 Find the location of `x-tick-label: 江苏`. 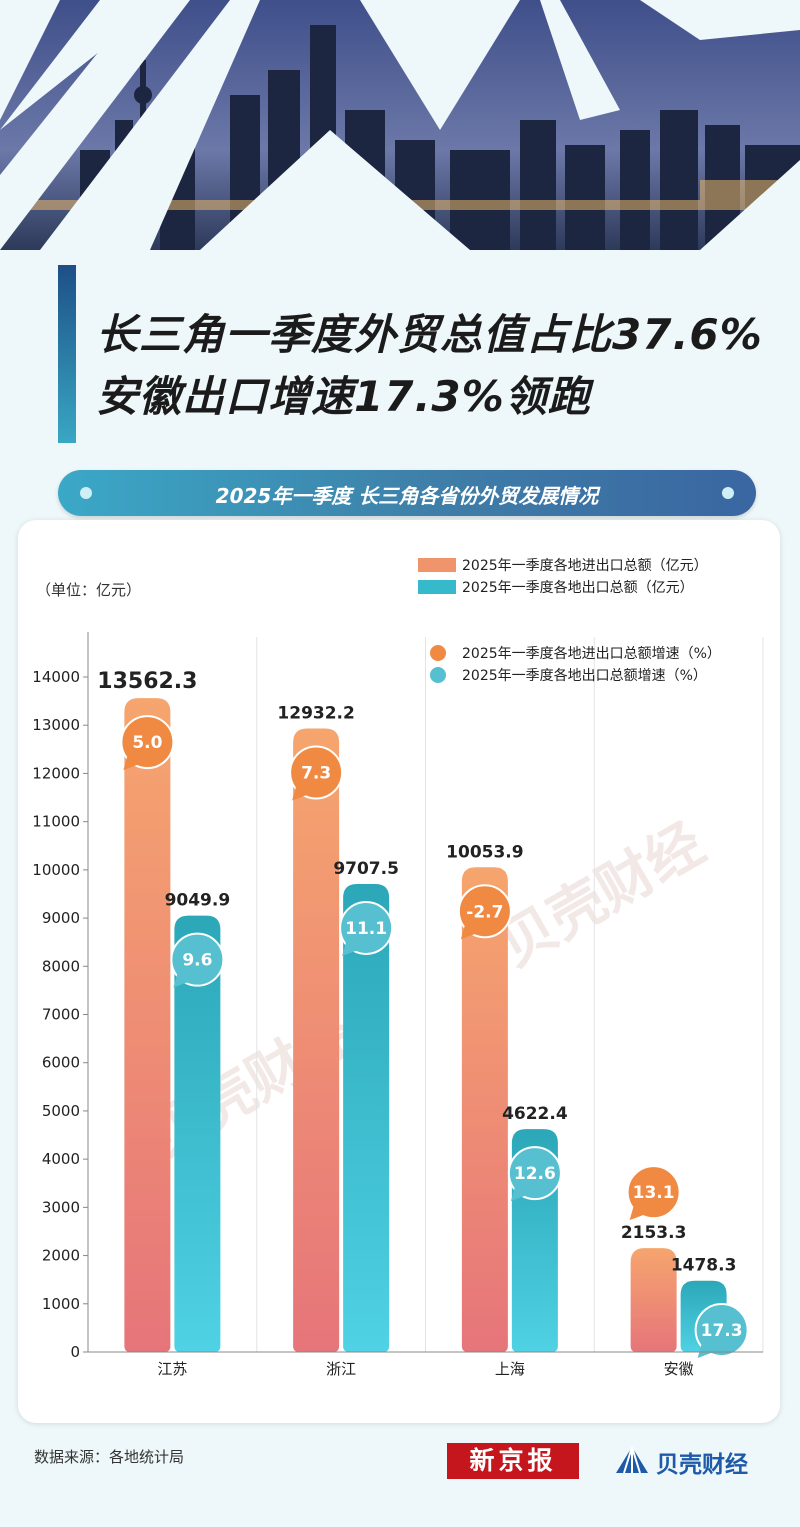

x-tick-label: 江苏 is located at coordinates (172, 1369).